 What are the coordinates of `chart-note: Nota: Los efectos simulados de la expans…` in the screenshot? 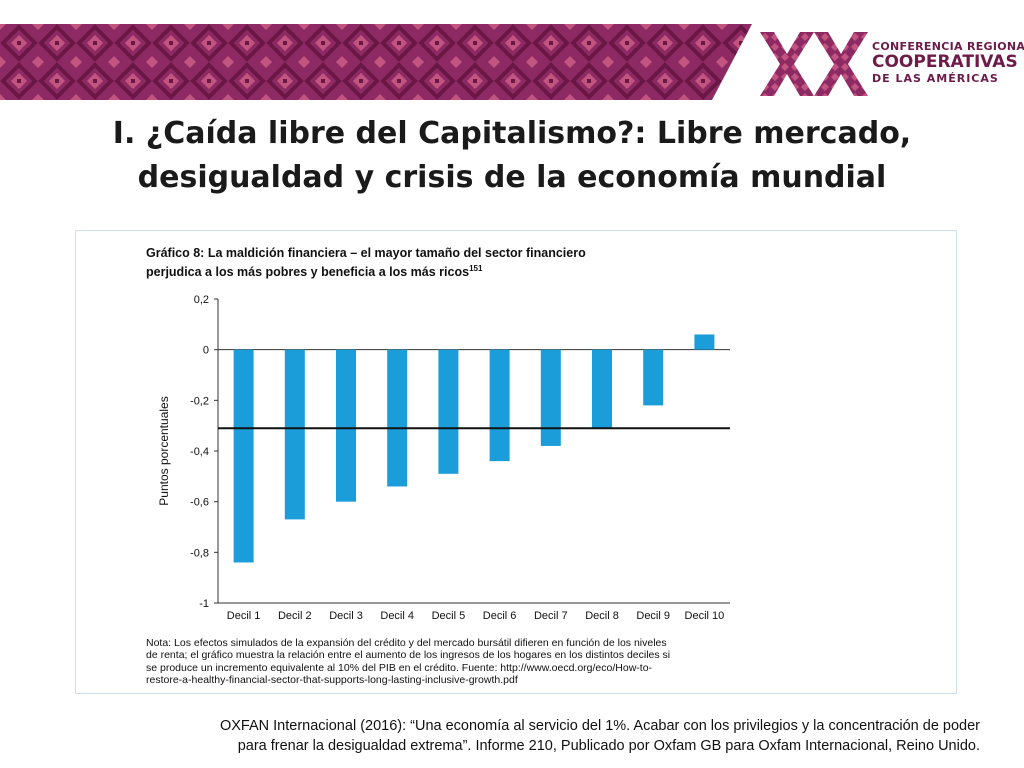 It's located at (466, 662).